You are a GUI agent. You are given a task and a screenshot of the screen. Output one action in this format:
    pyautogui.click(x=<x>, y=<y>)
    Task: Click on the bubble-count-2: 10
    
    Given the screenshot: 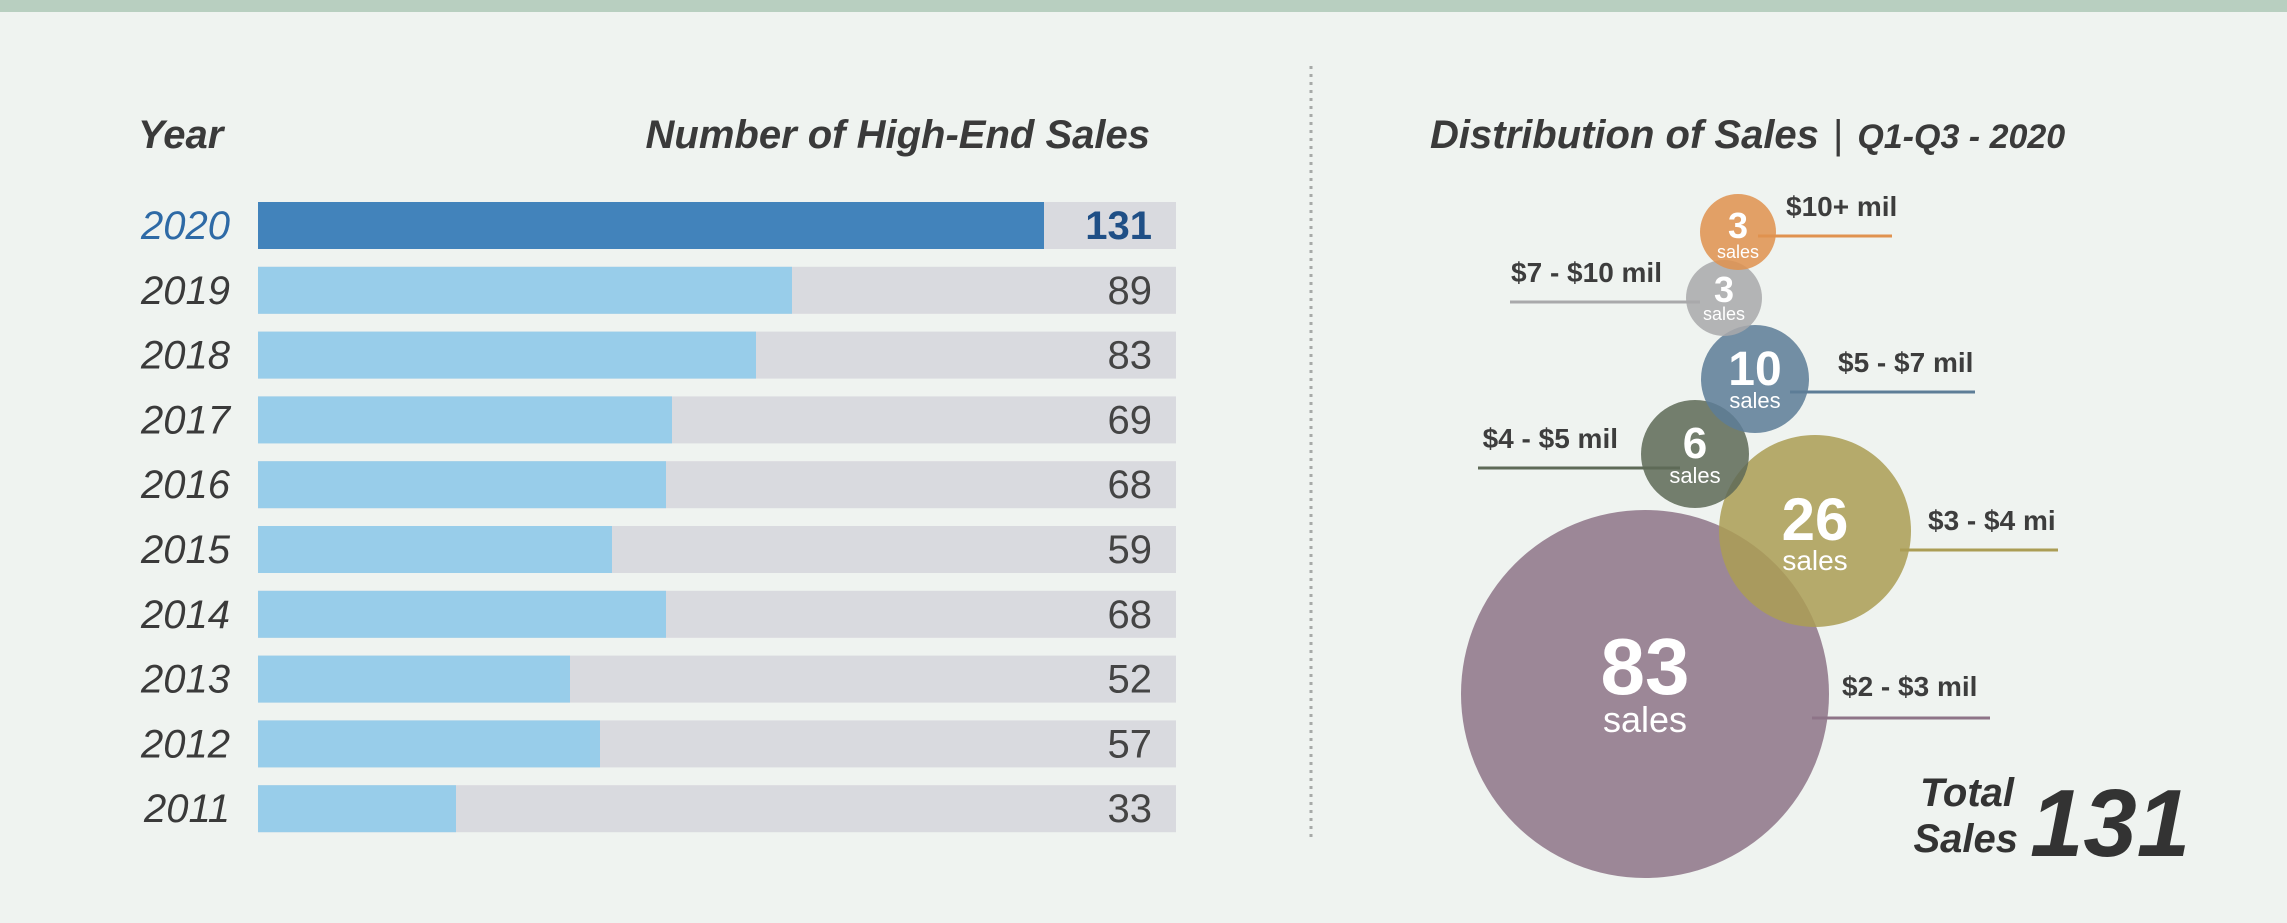 What is the action you would take?
    pyautogui.click(x=1754, y=369)
    